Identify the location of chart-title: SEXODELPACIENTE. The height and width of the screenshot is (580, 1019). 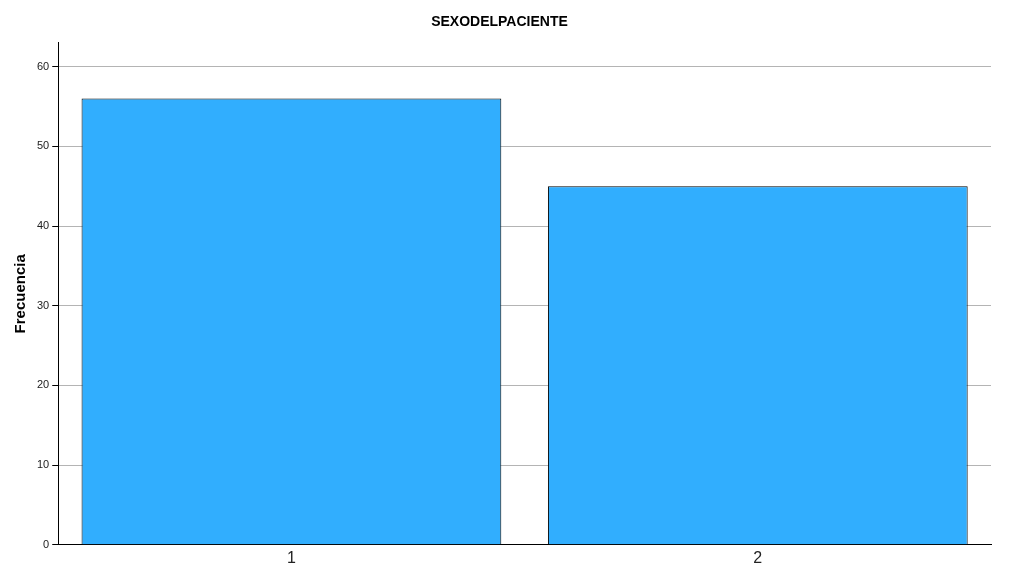
(499, 21).